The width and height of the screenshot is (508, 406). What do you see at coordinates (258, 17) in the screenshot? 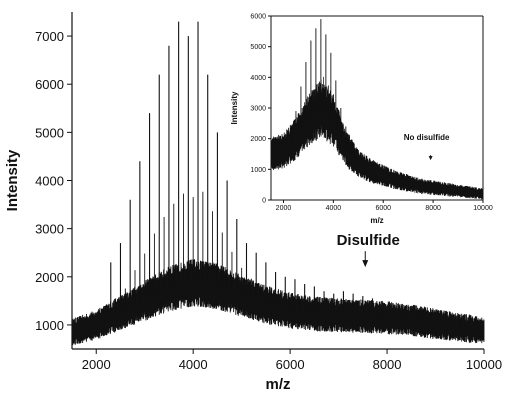
I see `inset-y-tick-label: 6000` at bounding box center [258, 17].